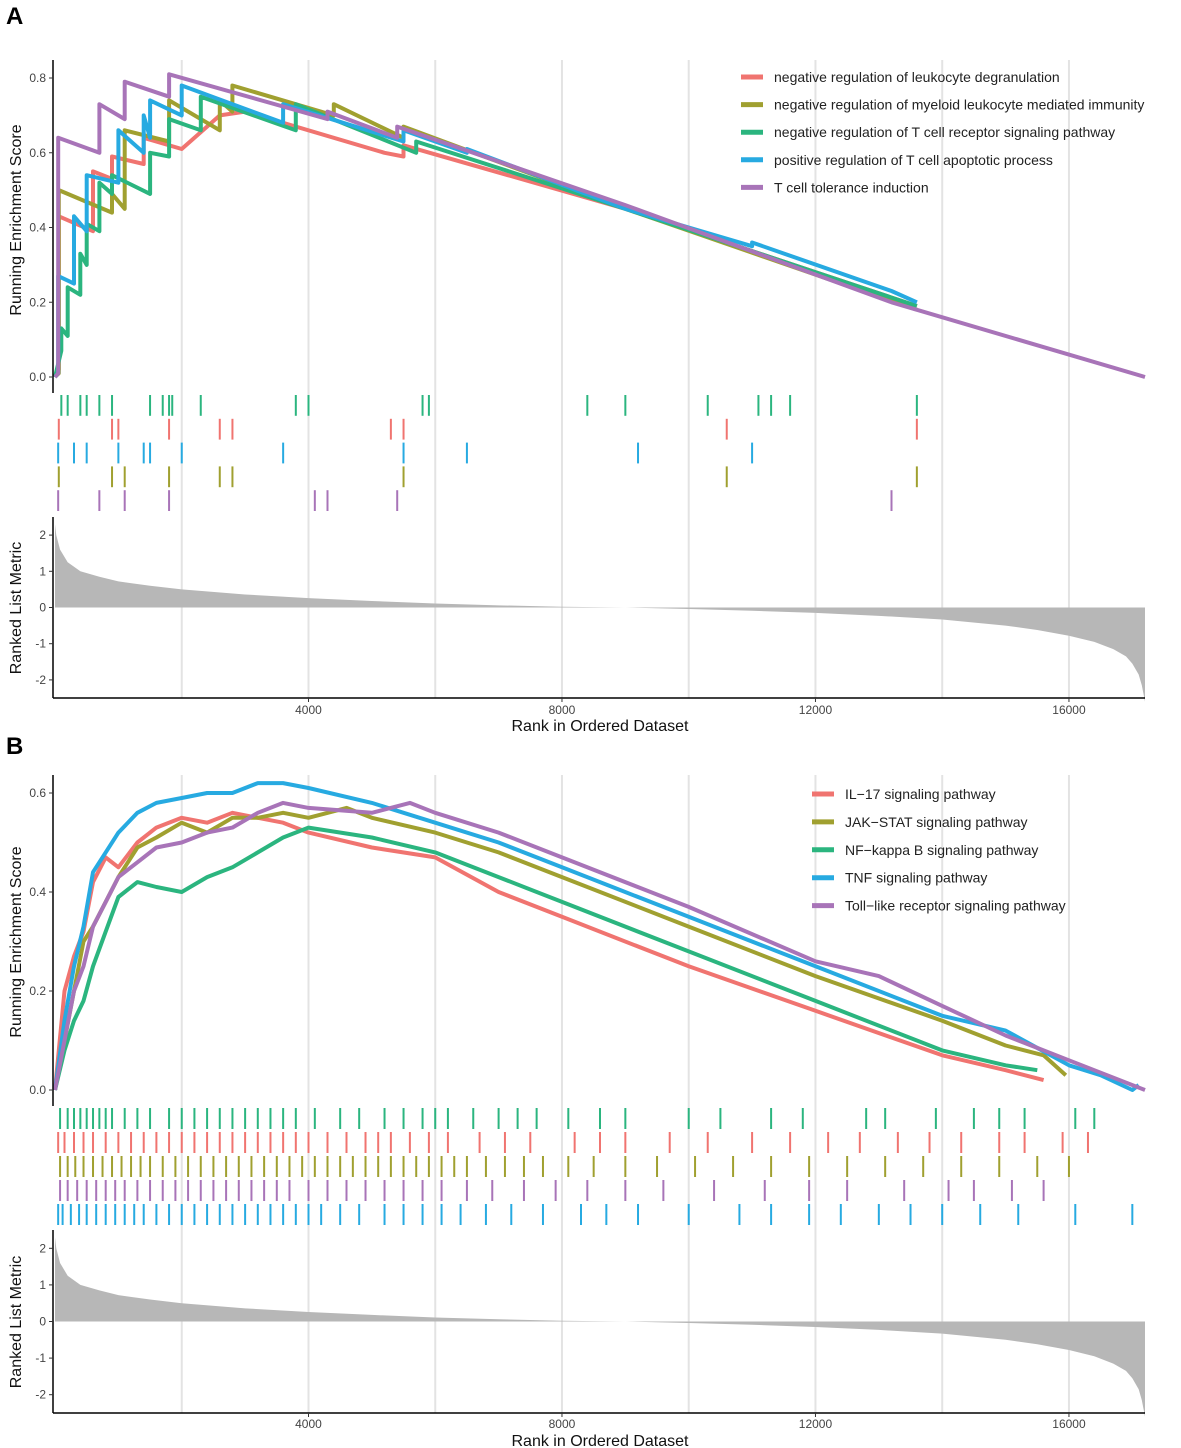 The height and width of the screenshot is (1448, 1181). I want to click on legend-label: T cell tolerance induction, so click(851, 187).